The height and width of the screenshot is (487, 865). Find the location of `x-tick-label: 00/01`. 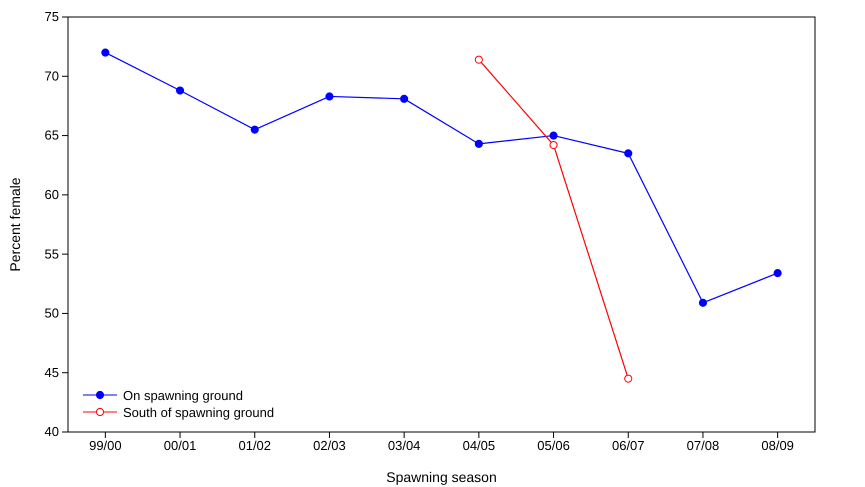

x-tick-label: 00/01 is located at coordinates (180, 446).